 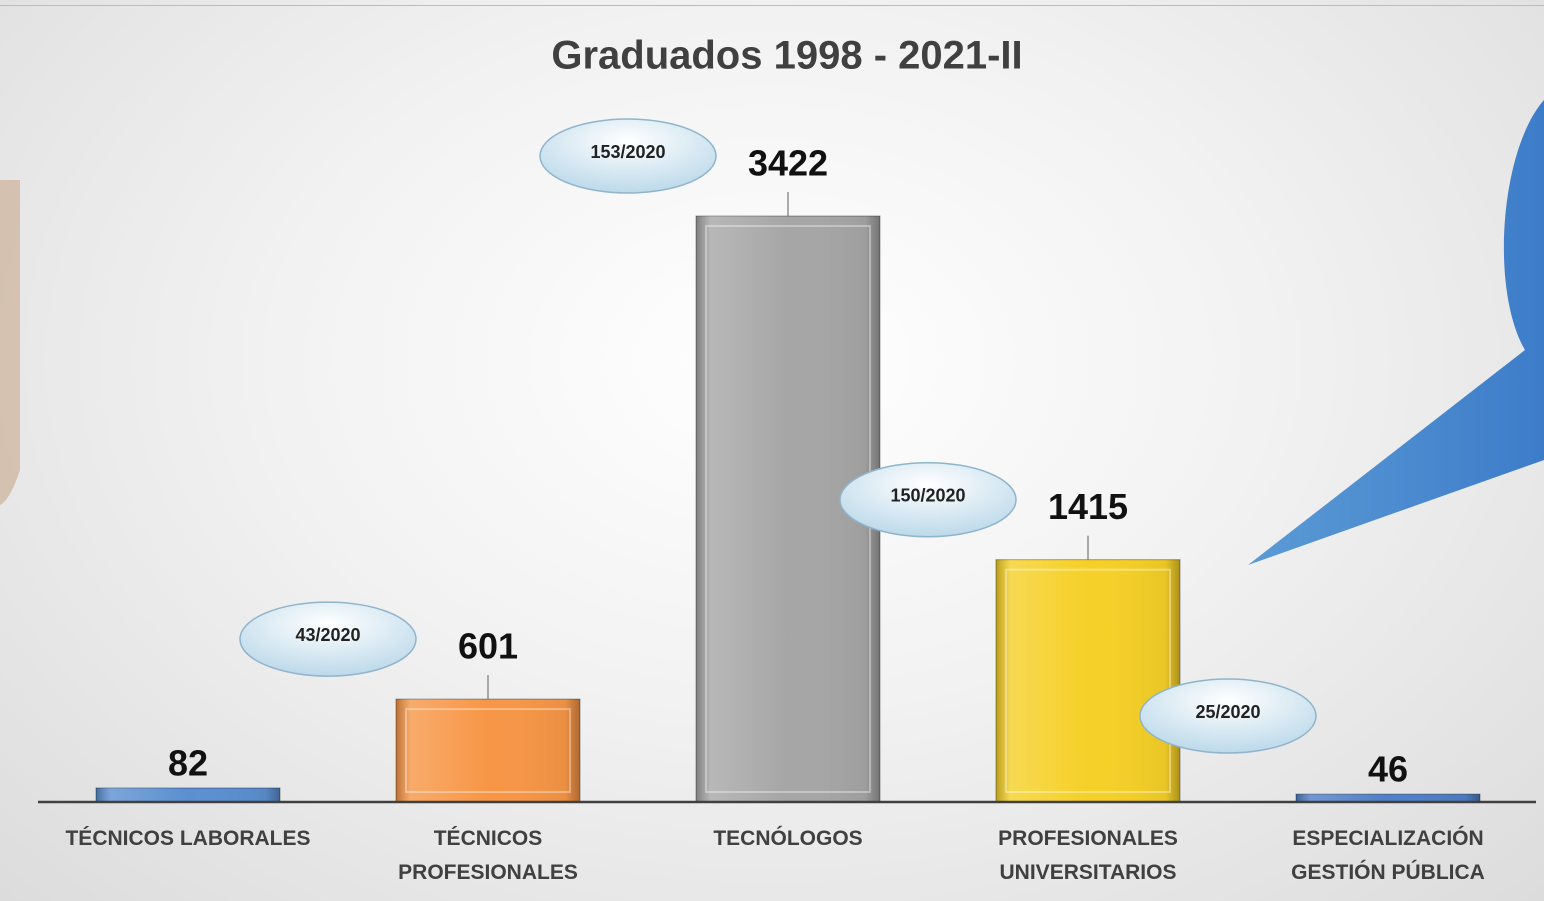 I want to click on value-label: 46, so click(x=1388, y=769).